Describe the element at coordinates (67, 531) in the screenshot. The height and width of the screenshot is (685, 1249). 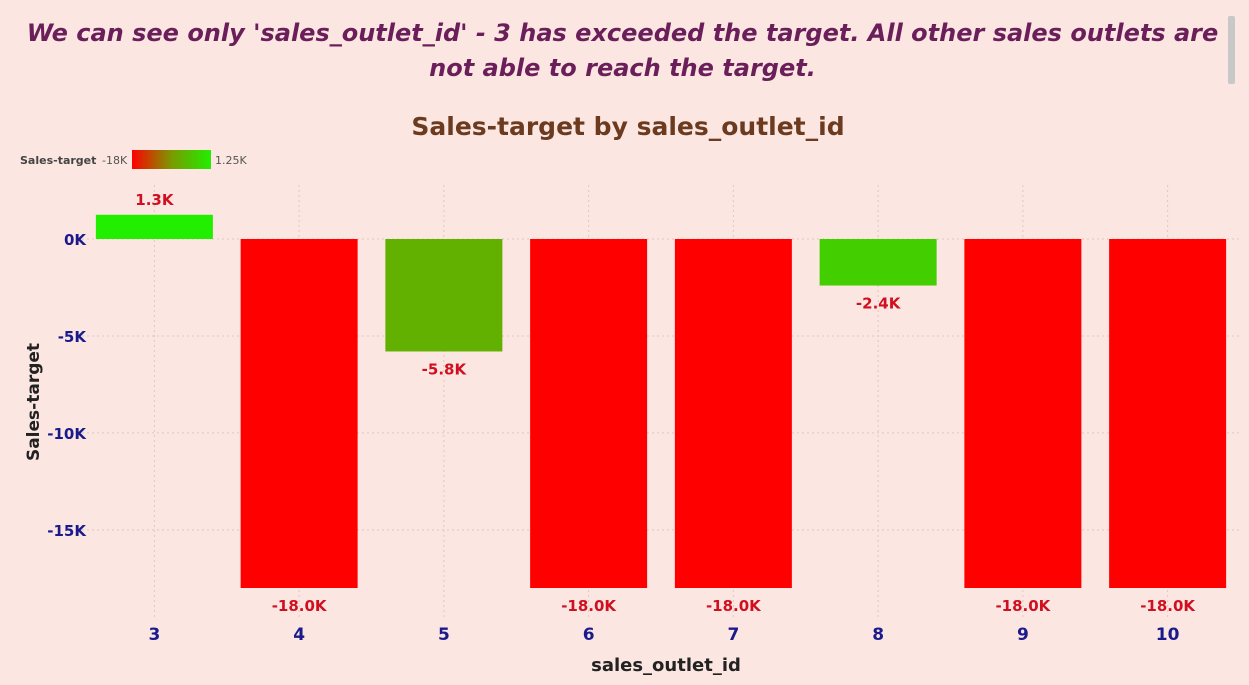
I see `y-tick-label: -15K` at that location.